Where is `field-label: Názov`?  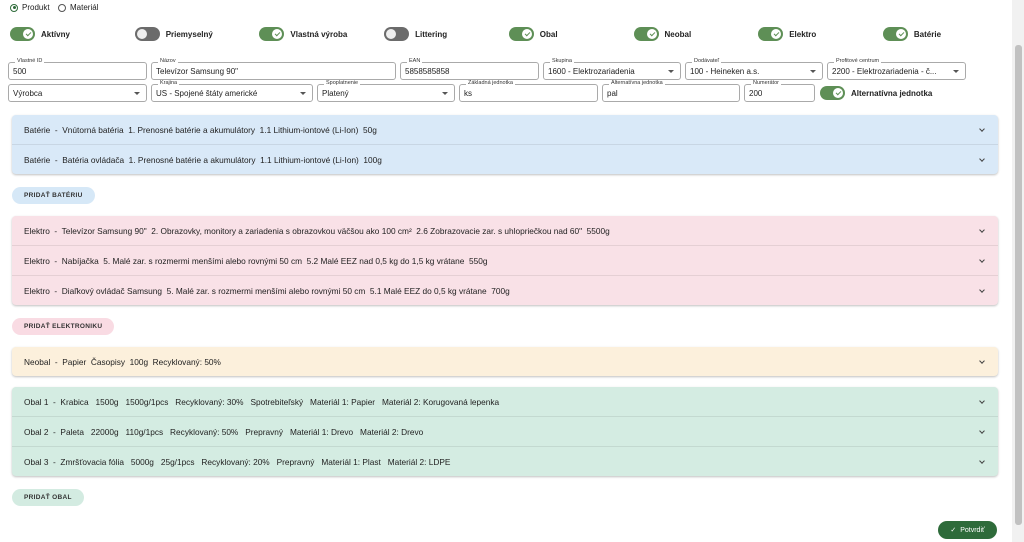 field-label: Názov is located at coordinates (168, 61).